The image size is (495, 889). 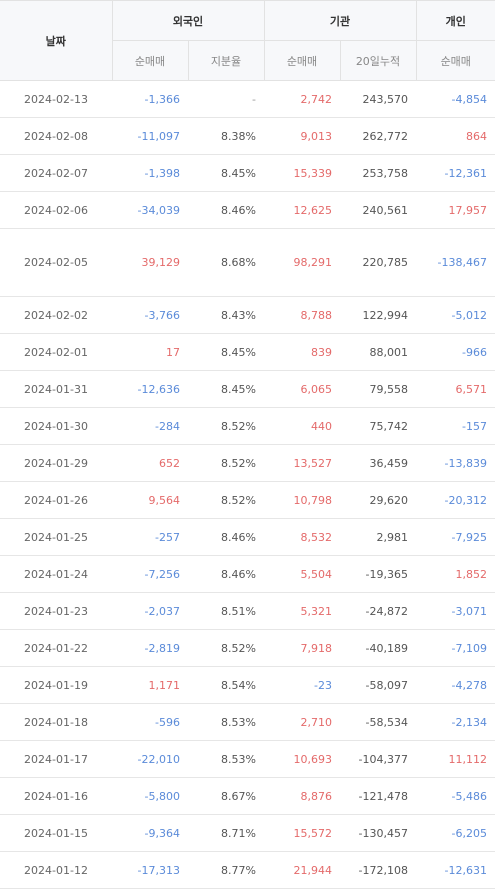 What do you see at coordinates (56, 611) in the screenshot?
I see `cell-date: 2024-01-23` at bounding box center [56, 611].